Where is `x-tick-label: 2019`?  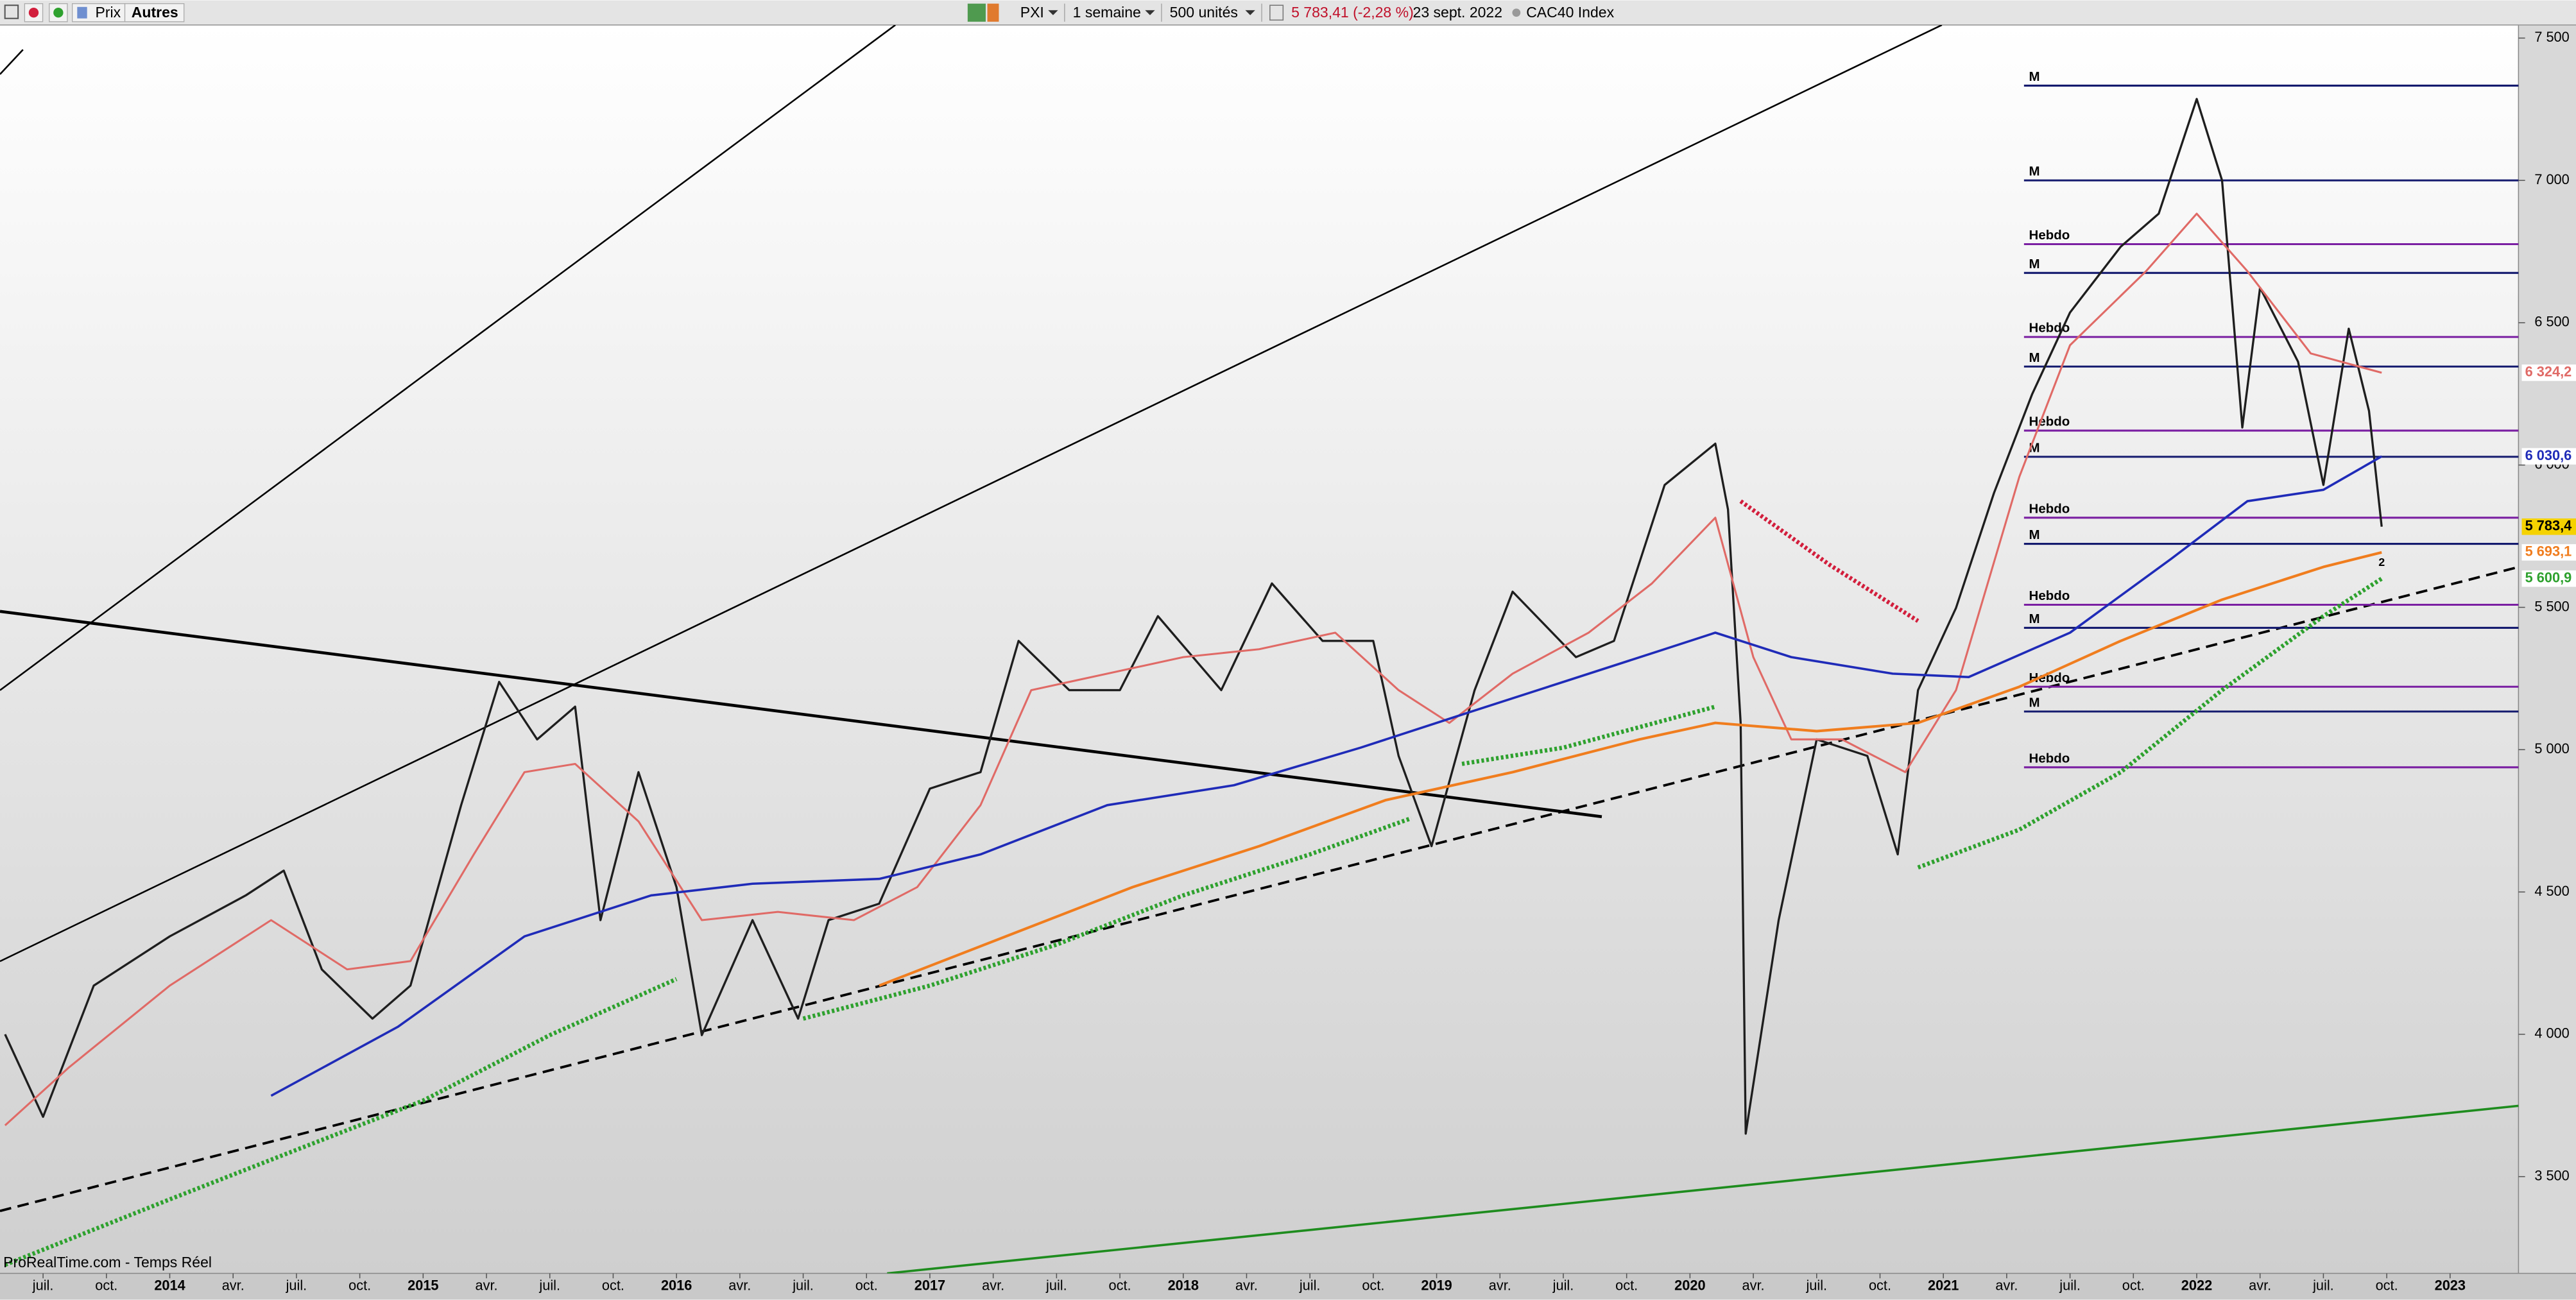 x-tick-label: 2019 is located at coordinates (1436, 1286).